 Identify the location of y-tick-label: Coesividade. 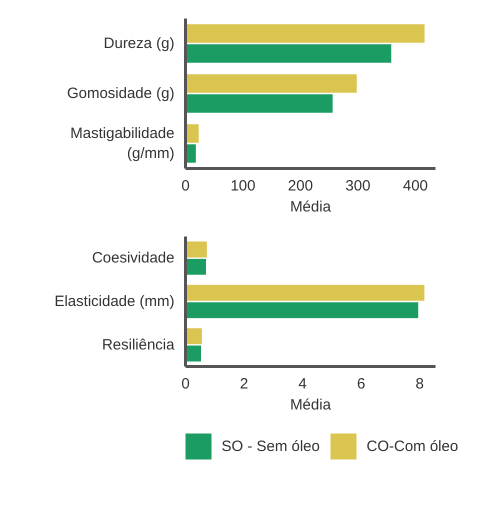
(133, 258).